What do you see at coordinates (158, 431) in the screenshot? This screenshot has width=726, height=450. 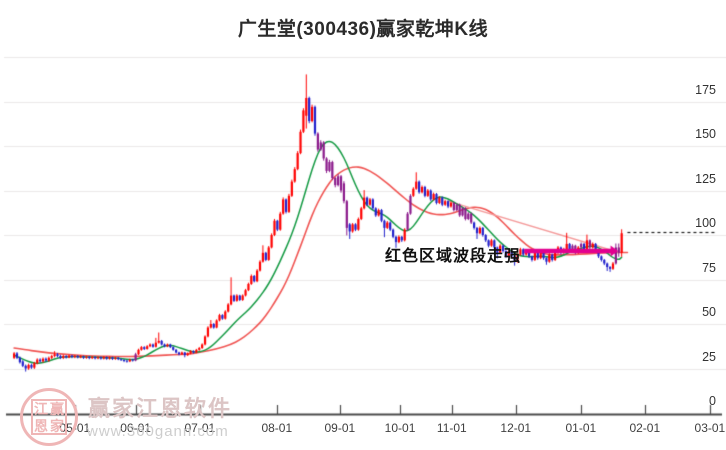 I see `watermark-url-text: www.360gann.com` at bounding box center [158, 431].